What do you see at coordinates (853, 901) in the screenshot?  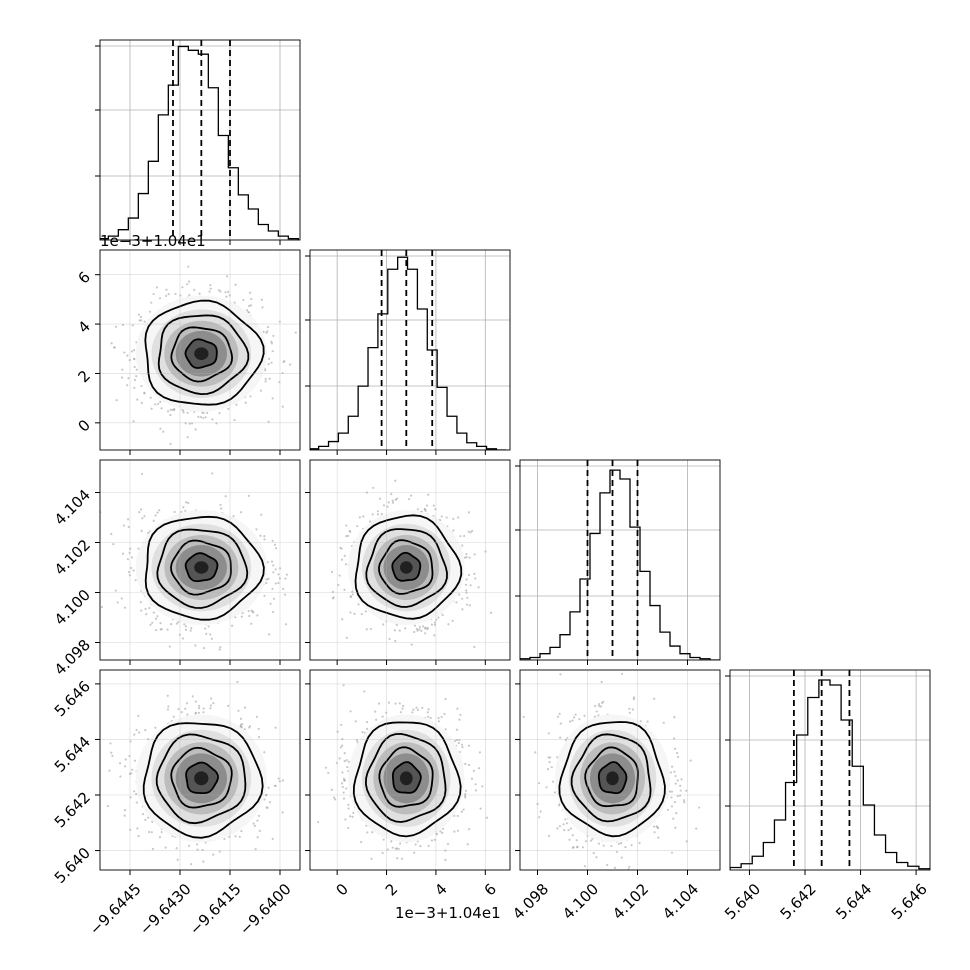 I see `x-tick-label: 5.644` at bounding box center [853, 901].